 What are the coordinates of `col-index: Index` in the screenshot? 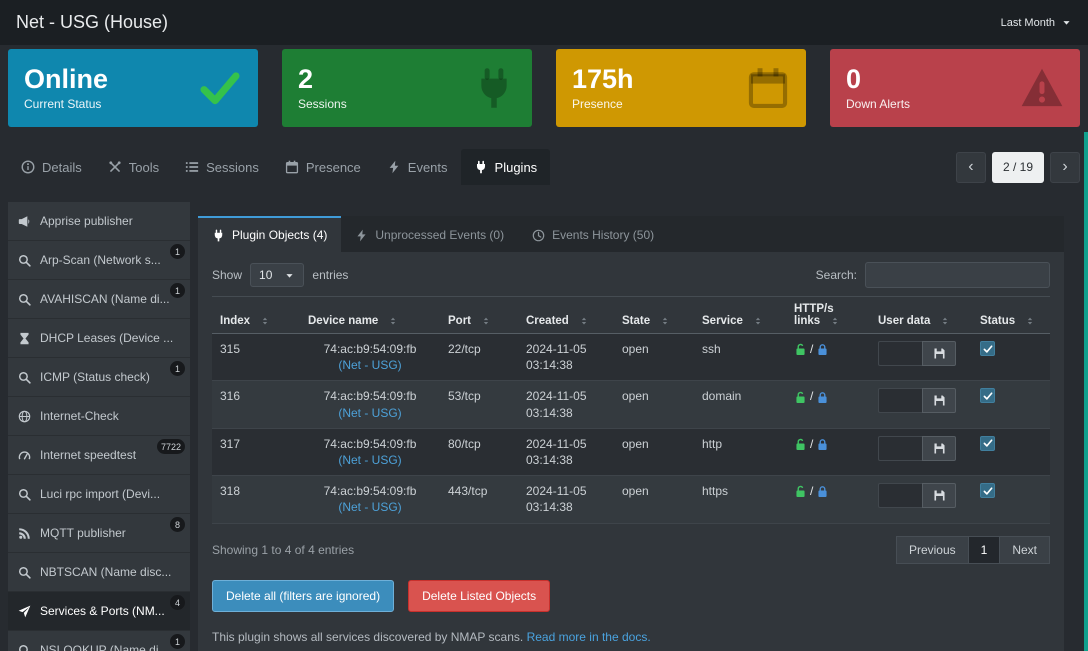 It's located at (256, 315).